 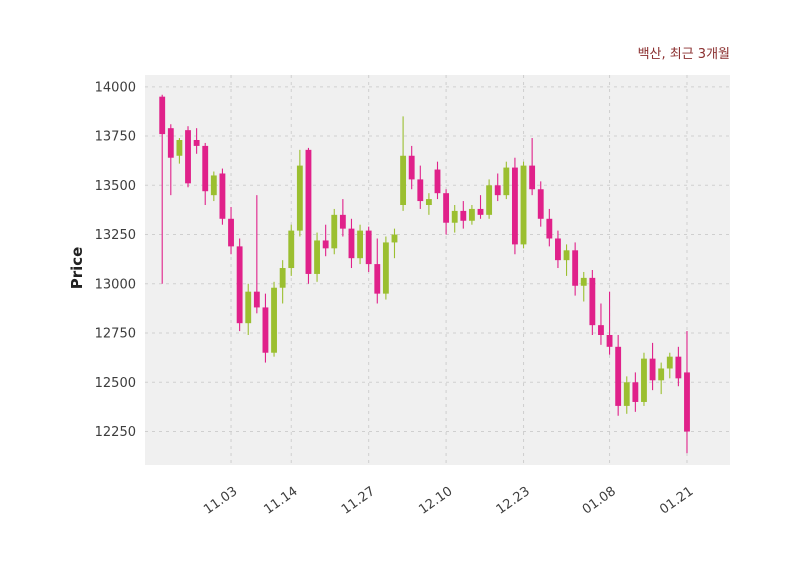 What do you see at coordinates (684, 54) in the screenshot?
I see `chart-title: 백산, 최근 3개월` at bounding box center [684, 54].